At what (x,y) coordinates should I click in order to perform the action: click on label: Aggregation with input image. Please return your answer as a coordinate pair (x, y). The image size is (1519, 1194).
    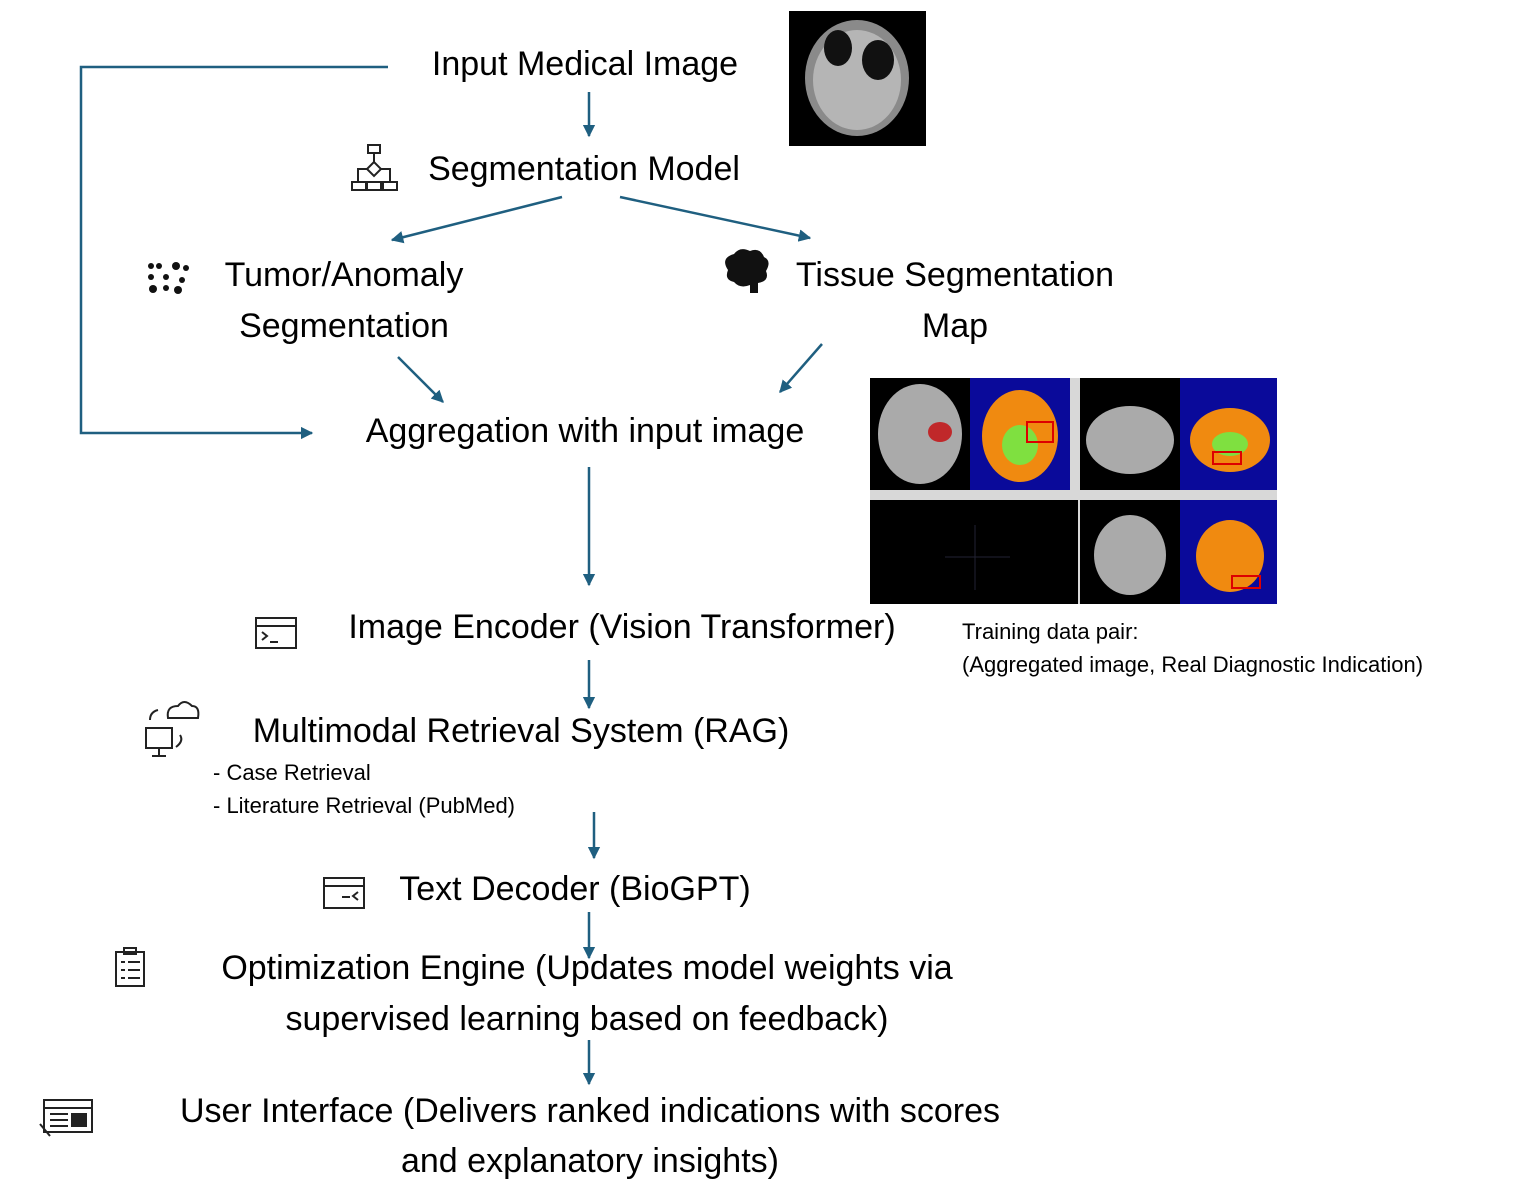
    Looking at the image, I should click on (585, 431).